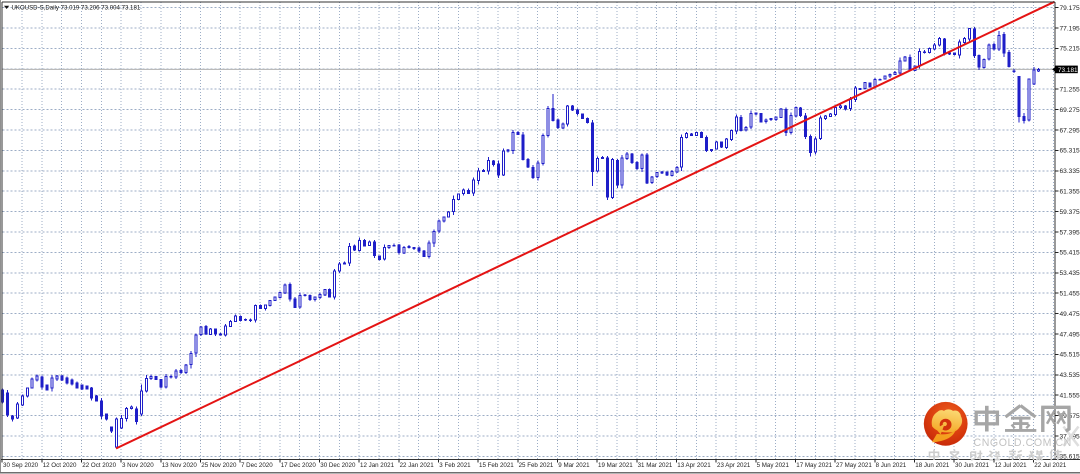 This screenshot has width=1080, height=474. I want to click on svg-text: 41.555, so click(1070, 396).